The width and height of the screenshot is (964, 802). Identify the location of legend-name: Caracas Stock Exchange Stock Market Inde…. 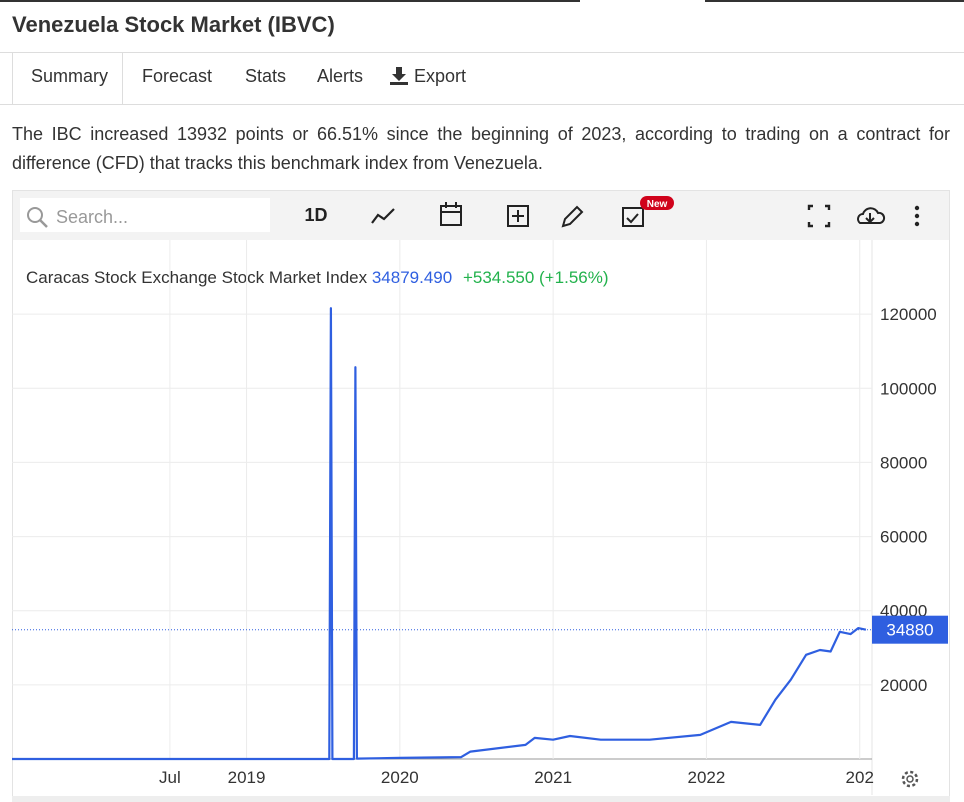
(197, 277).